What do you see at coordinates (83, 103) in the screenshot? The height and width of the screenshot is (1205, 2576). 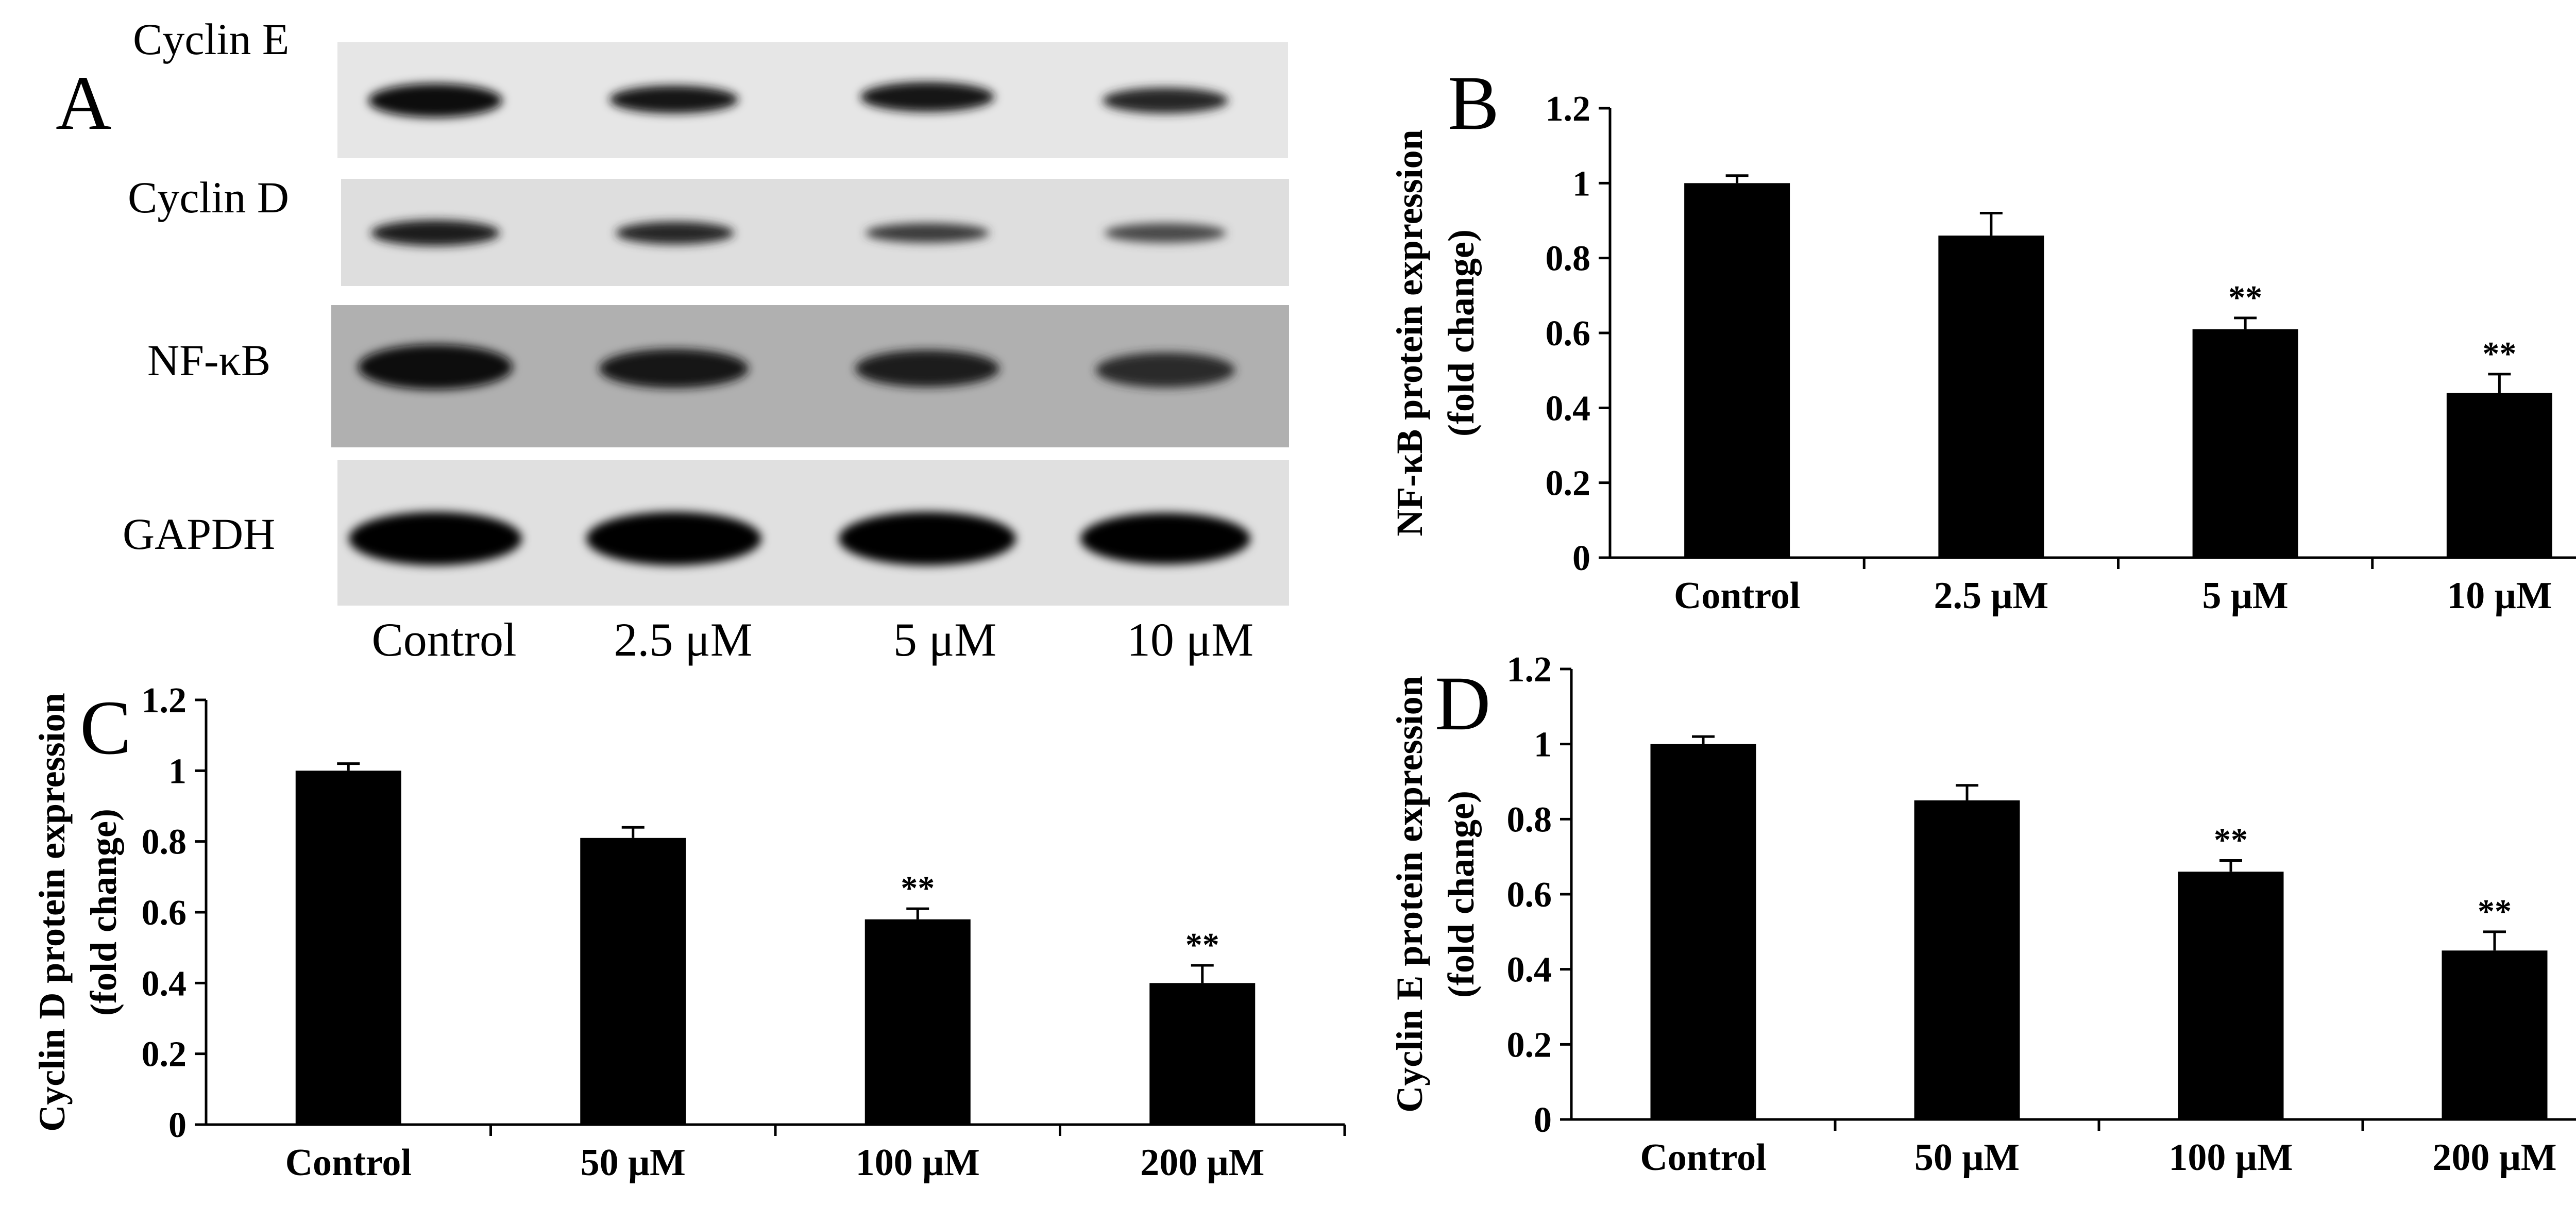 I see `panel-letter-a: A` at bounding box center [83, 103].